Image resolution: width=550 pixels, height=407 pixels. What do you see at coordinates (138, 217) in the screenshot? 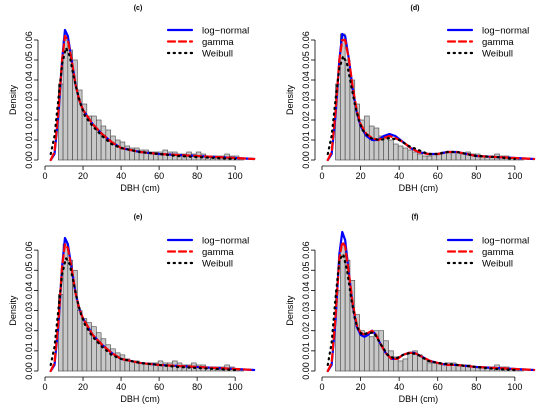
I see `panel-title: (e)` at bounding box center [138, 217].